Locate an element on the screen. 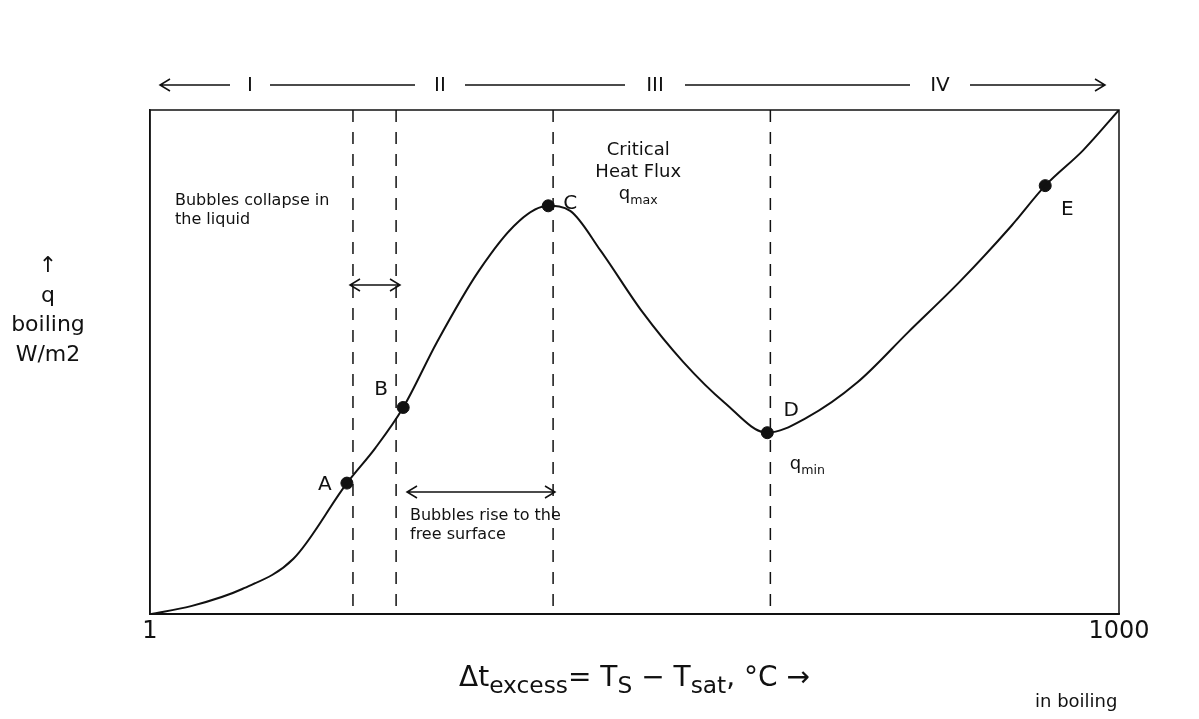  text: in boiling is located at coordinates (1076, 701).